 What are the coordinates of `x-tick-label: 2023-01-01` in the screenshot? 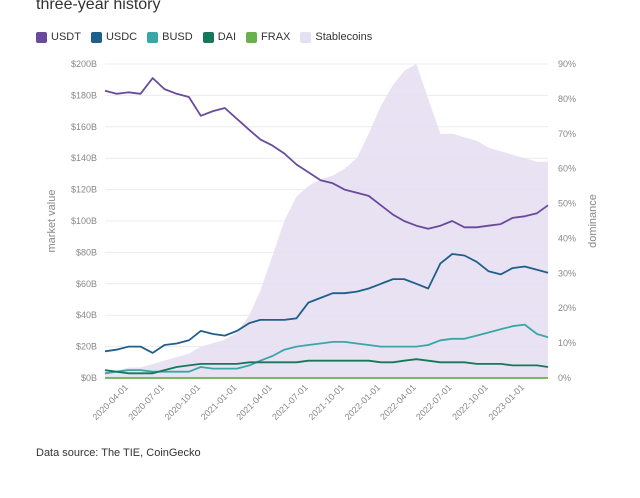 It's located at (507, 402).